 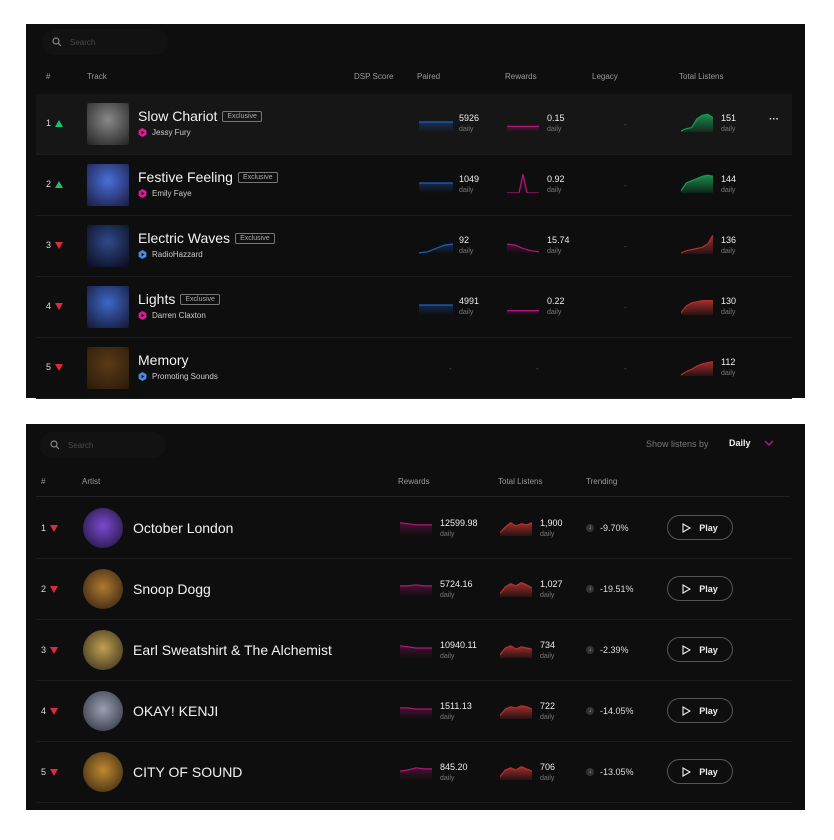 I want to click on col-rank: #, so click(x=48, y=76).